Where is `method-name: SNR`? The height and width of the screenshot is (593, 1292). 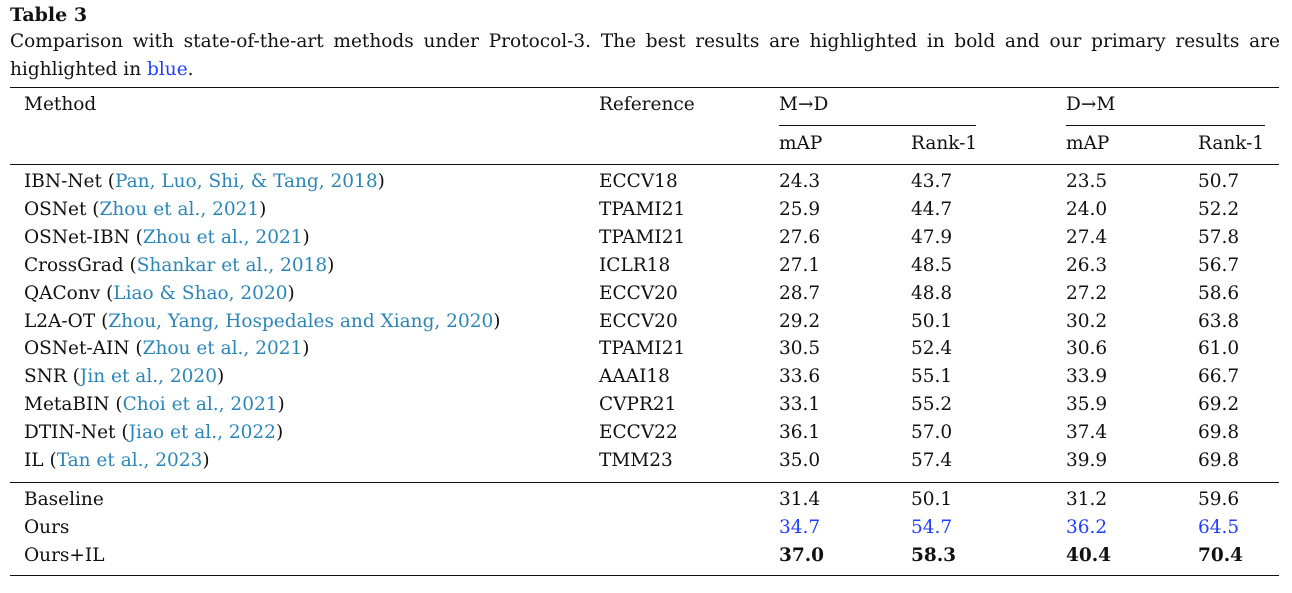
method-name: SNR is located at coordinates (45, 376).